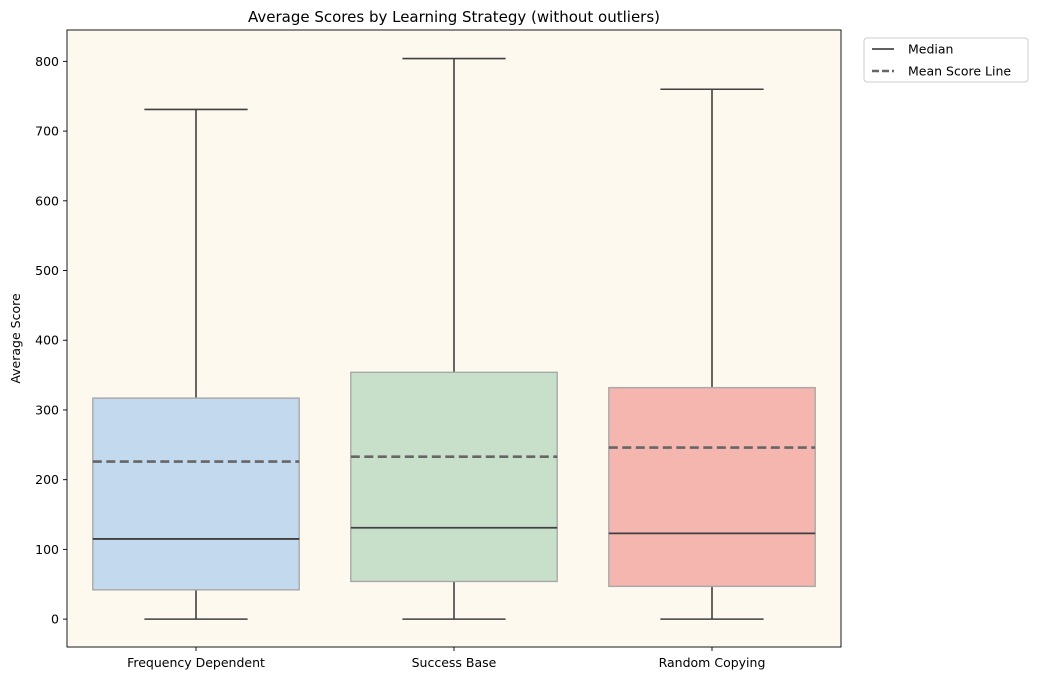 The width and height of the screenshot is (1037, 680). I want to click on y-tick-label: 400, so click(47, 340).